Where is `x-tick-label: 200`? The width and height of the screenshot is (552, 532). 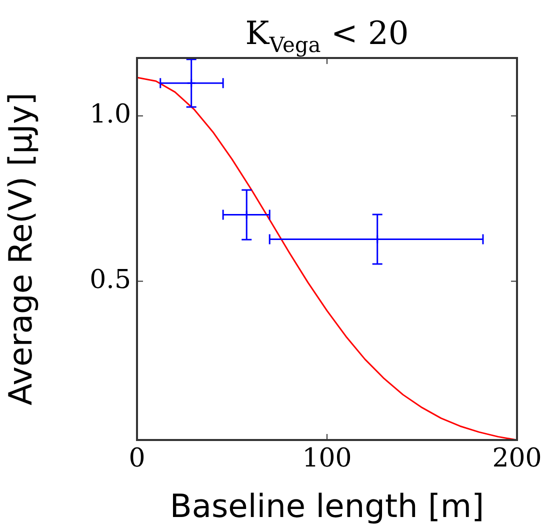 x-tick-label: 200 is located at coordinates (517, 458).